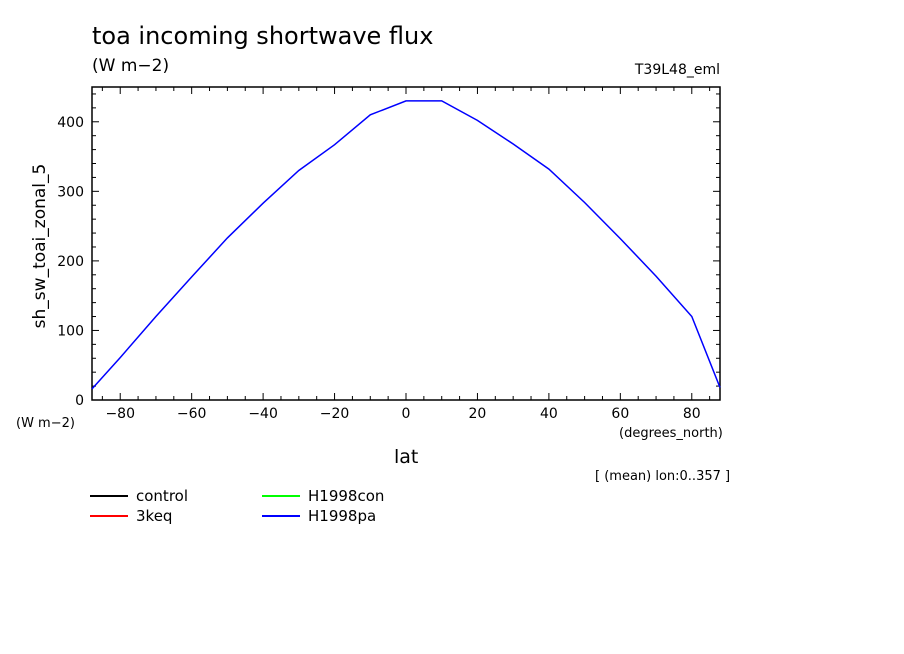 This screenshot has height=654, width=904. I want to click on legend-label: control, so click(162, 496).